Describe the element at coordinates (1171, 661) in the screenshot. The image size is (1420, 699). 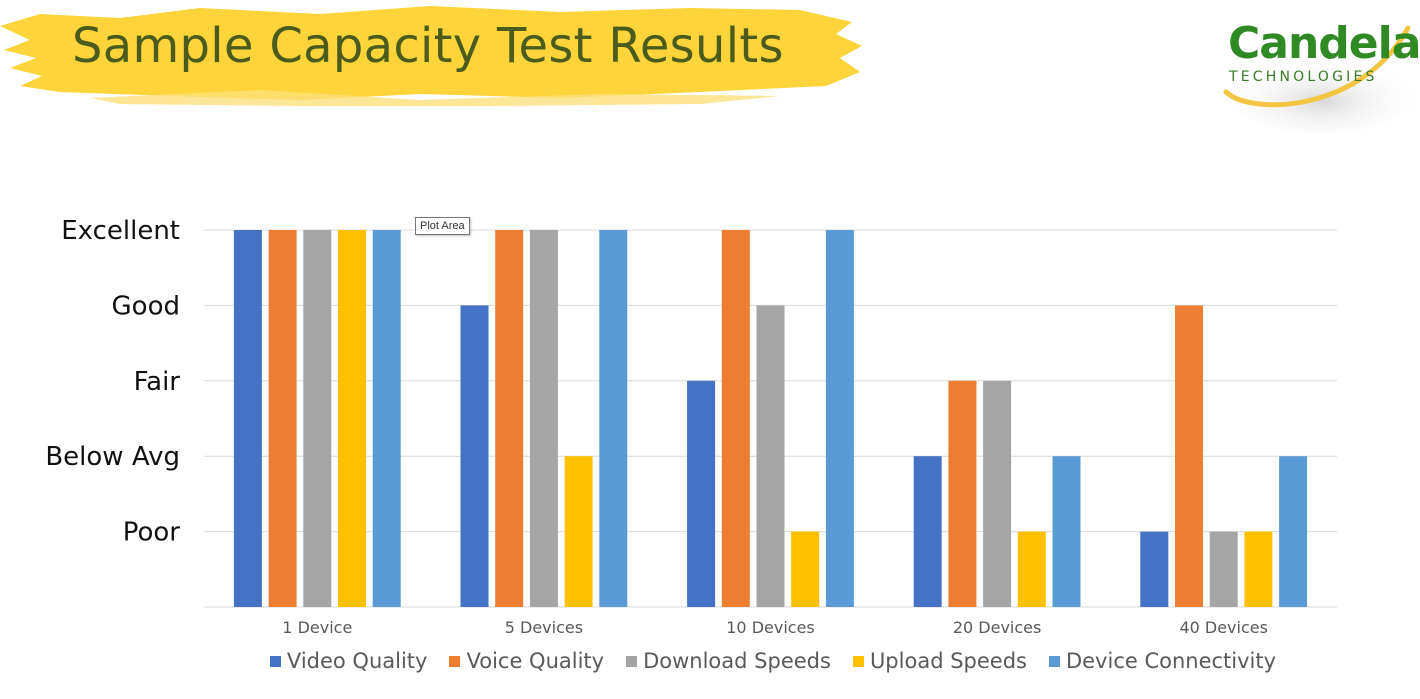
I see `legend-label: Device Connectivity` at that location.